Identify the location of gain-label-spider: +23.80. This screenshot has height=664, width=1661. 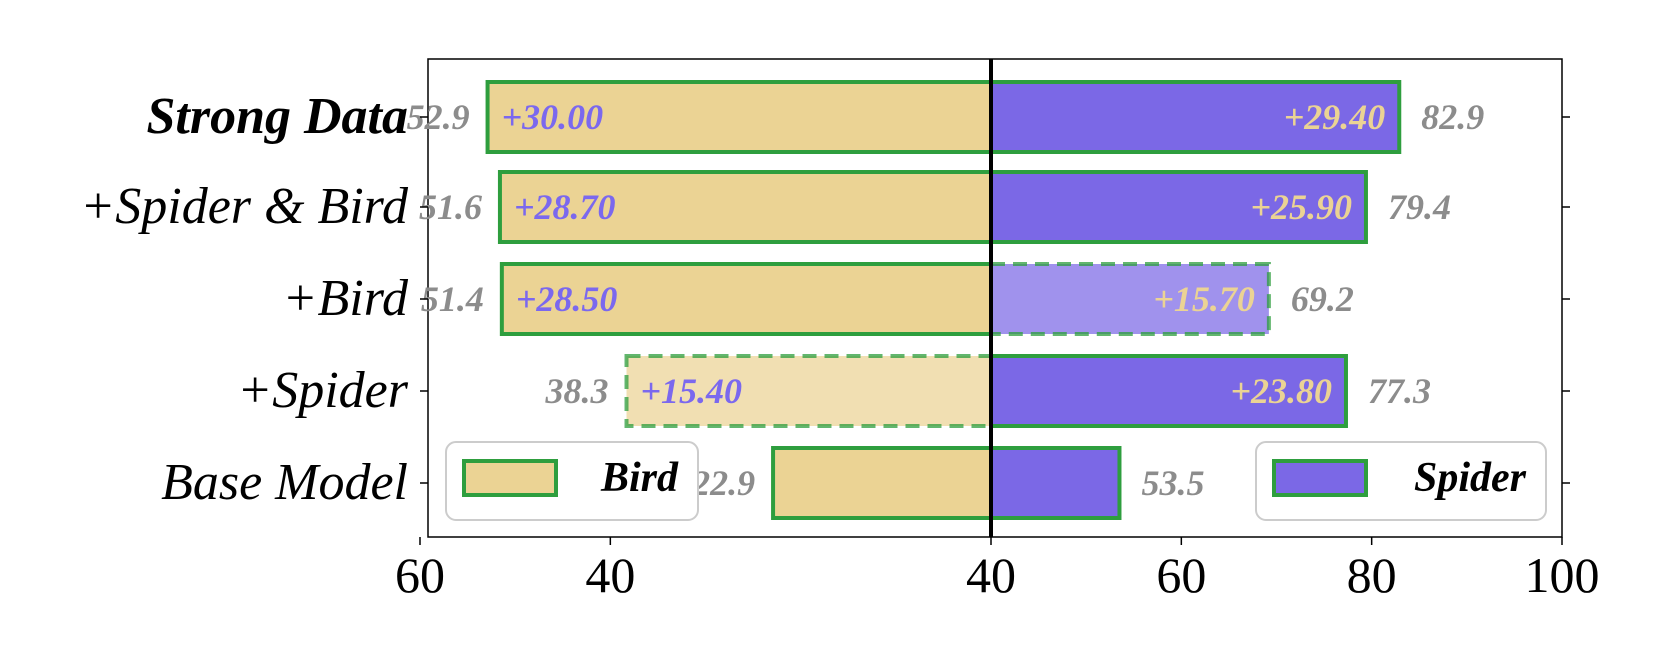
(1281, 391).